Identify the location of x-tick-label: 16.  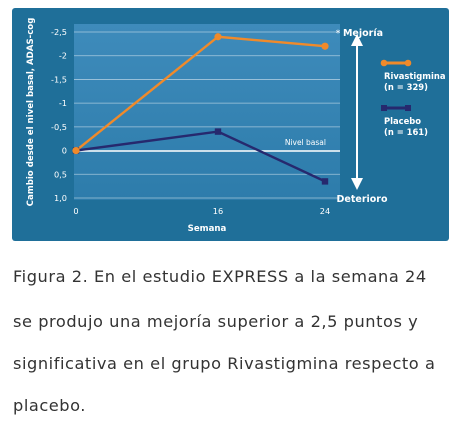
(218, 211).